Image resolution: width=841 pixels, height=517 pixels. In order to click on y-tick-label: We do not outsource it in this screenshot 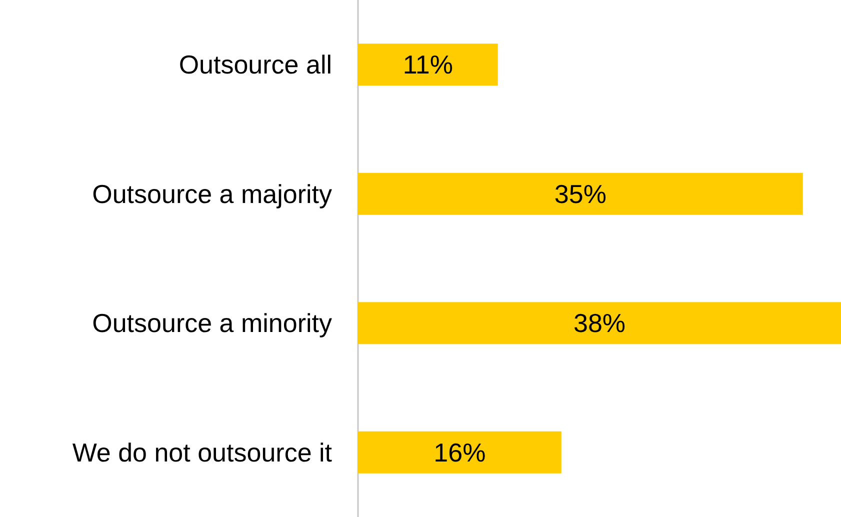, I will do `click(202, 452)`.